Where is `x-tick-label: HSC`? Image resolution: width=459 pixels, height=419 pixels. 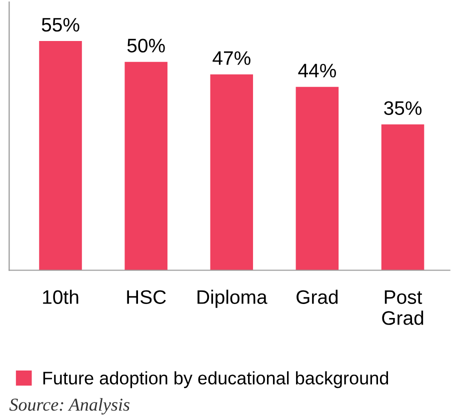
x-tick-label: HSC is located at coordinates (146, 297).